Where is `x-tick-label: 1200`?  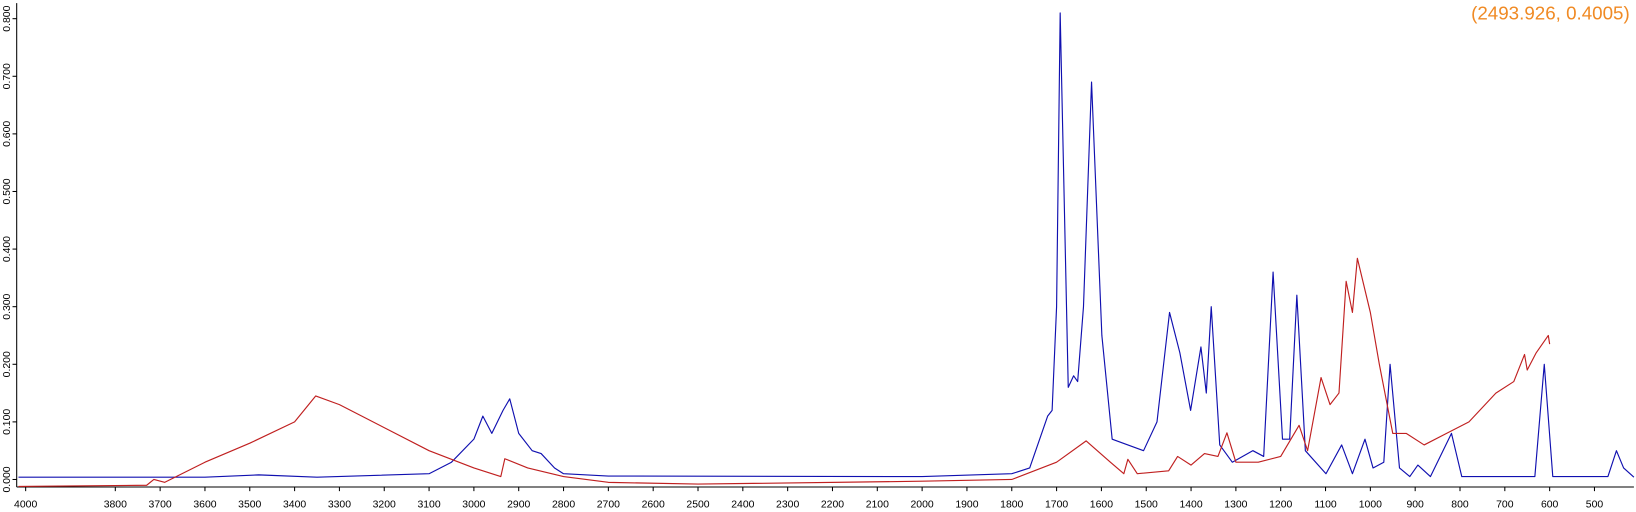 x-tick-label: 1200 is located at coordinates (1280, 504).